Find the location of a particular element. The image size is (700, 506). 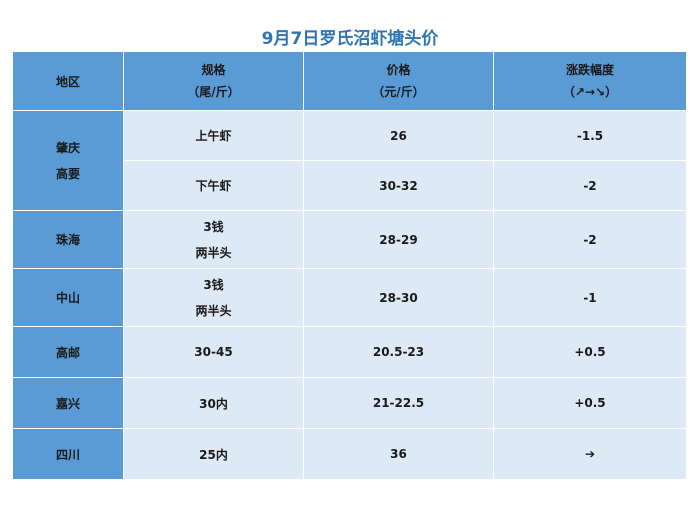

price-cell: 21-22.5 is located at coordinates (398, 403).